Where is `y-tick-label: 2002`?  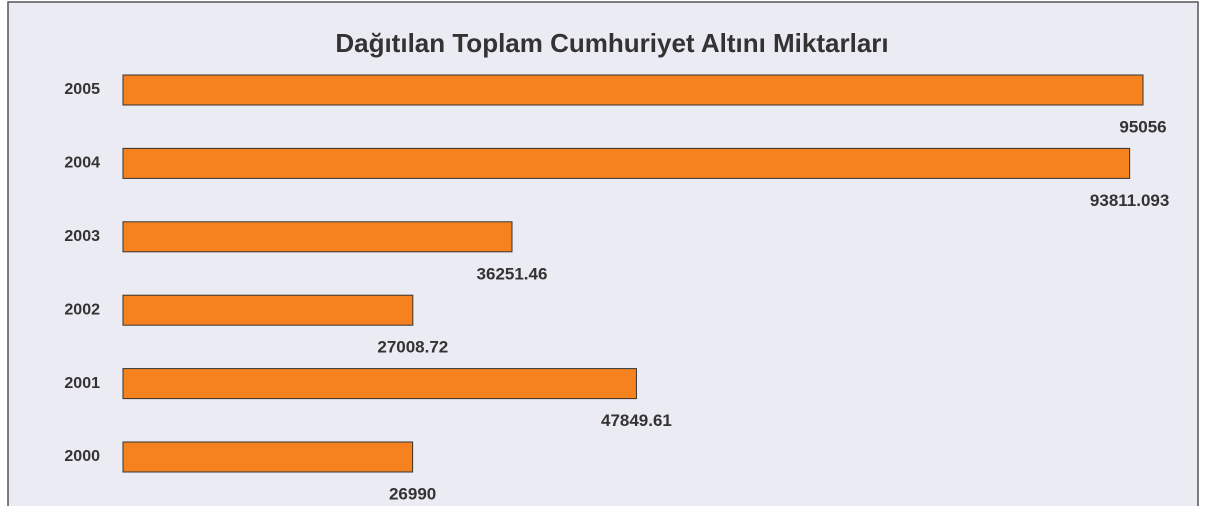
y-tick-label: 2002 is located at coordinates (82, 309).